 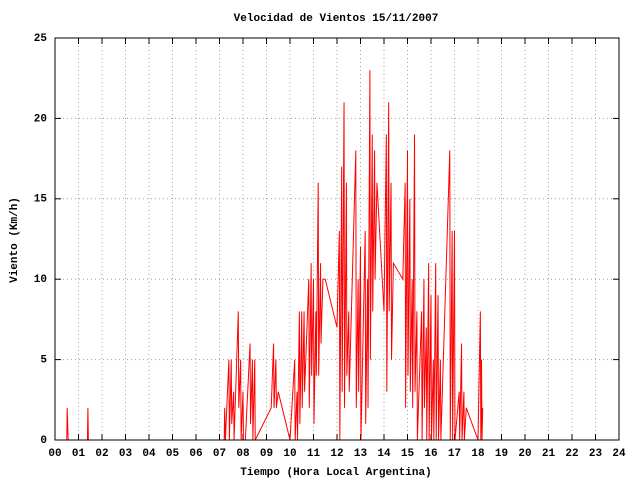 What do you see at coordinates (314, 454) in the screenshot?
I see `x-tick-label: 11` at bounding box center [314, 454].